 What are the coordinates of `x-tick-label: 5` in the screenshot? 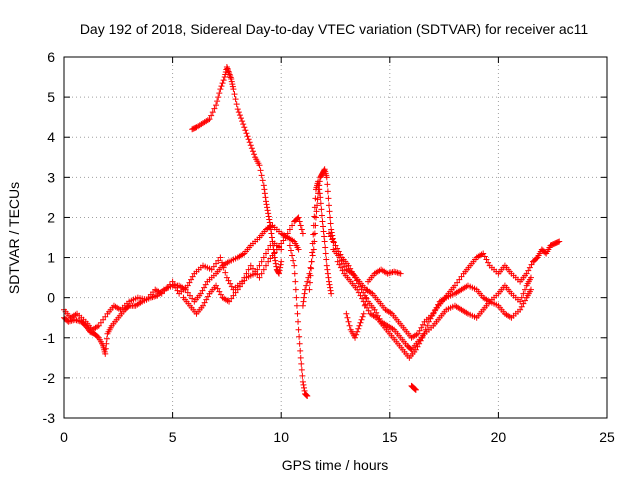 It's located at (173, 437).